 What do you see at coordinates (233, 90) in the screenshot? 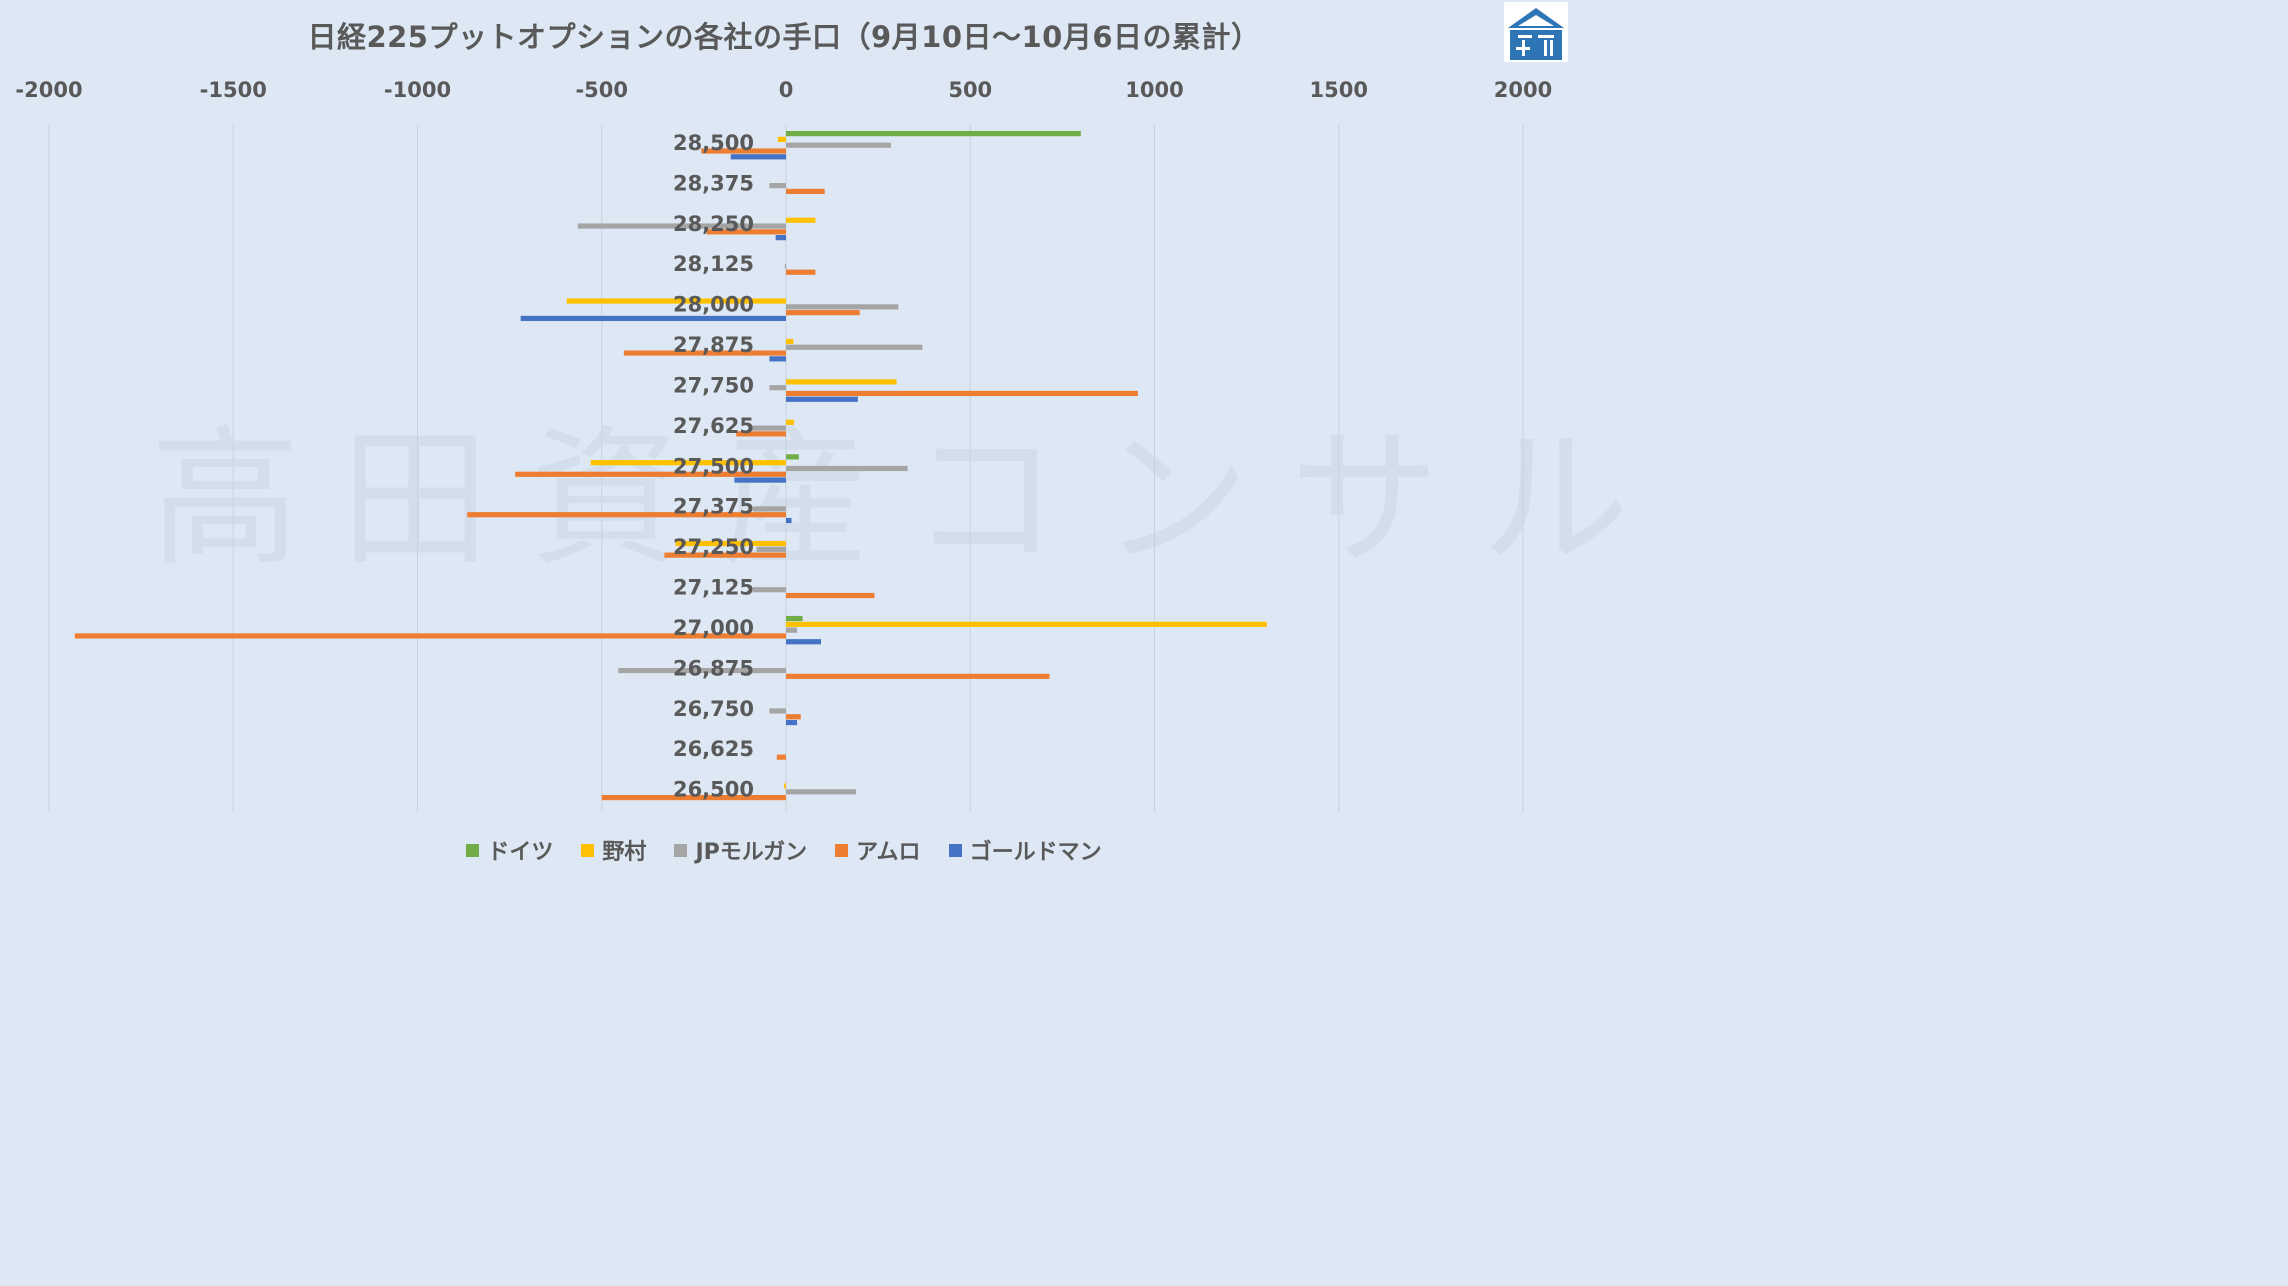
I see `x-tick-label: -1500` at bounding box center [233, 90].